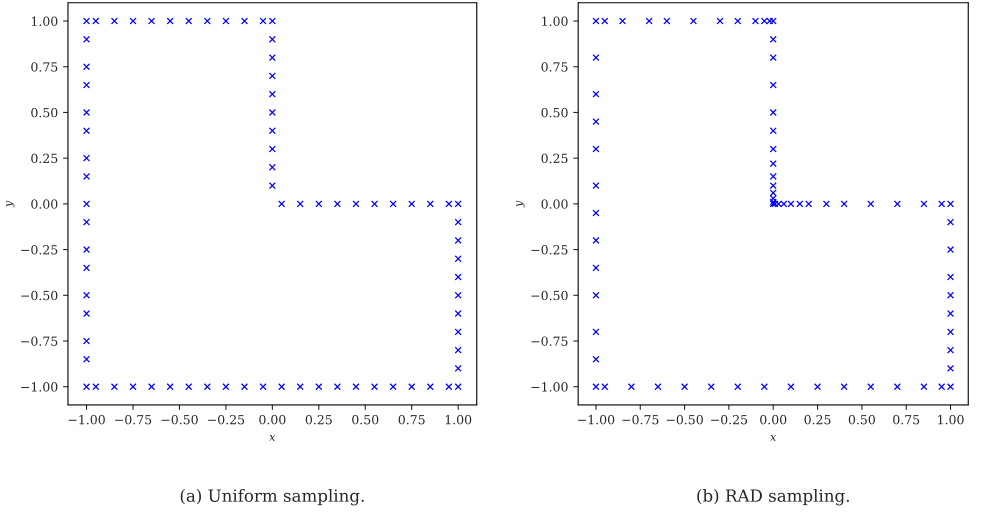 The height and width of the screenshot is (519, 985). What do you see at coordinates (773, 497) in the screenshot?
I see `text: (b) RAD sampling.` at bounding box center [773, 497].